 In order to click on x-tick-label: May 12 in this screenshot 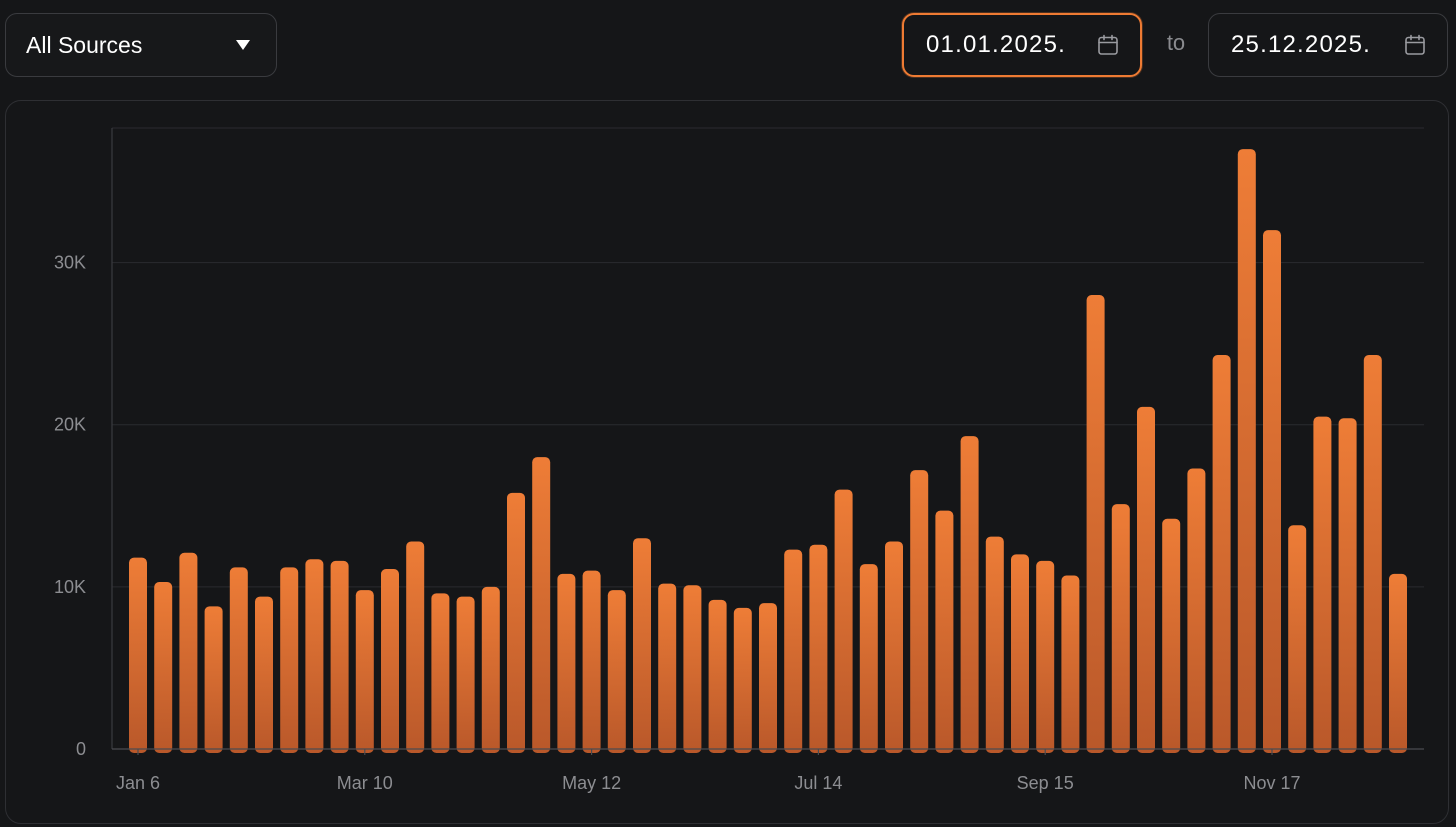, I will do `click(591, 783)`.